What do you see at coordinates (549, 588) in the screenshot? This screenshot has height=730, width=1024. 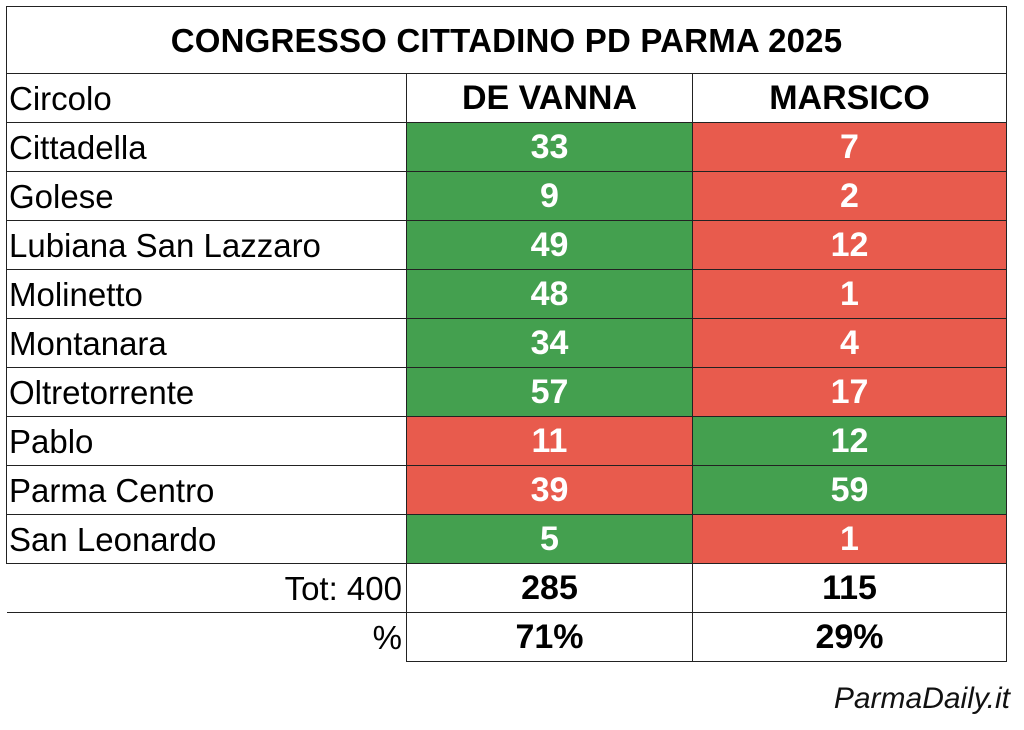 I see `total-a: 285` at bounding box center [549, 588].